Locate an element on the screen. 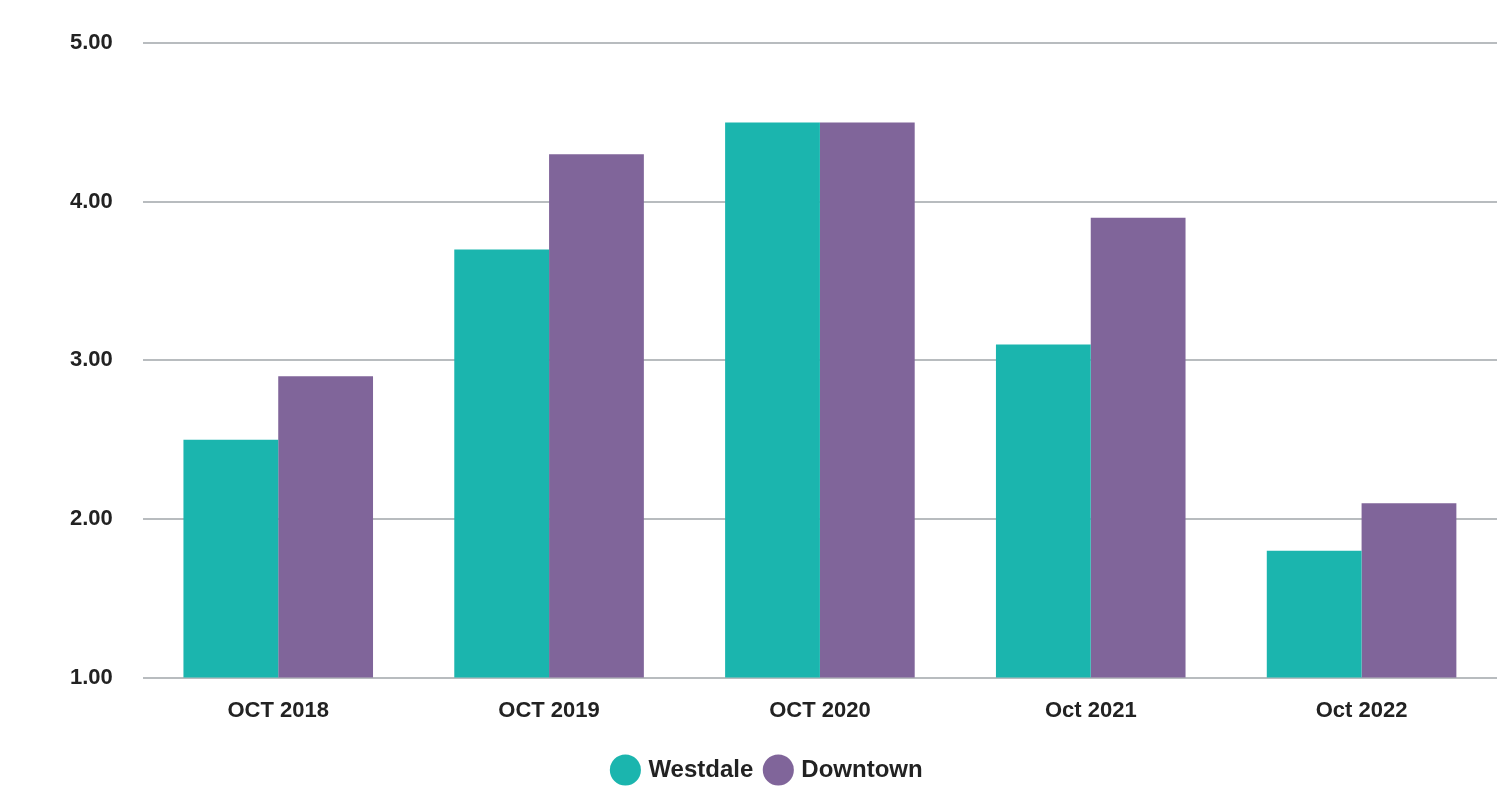 The height and width of the screenshot is (797, 1497). x-tick-label: OCT 2020 is located at coordinates (820, 709).